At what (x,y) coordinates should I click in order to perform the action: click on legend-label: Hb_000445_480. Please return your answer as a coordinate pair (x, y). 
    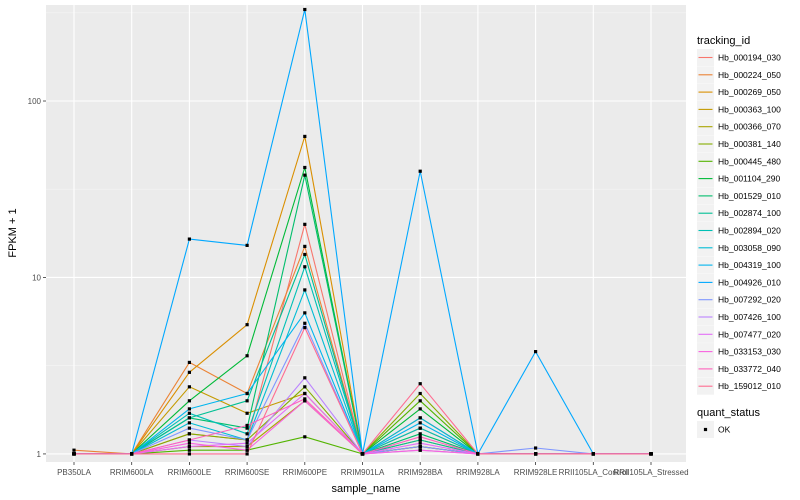
    Looking at the image, I should click on (749, 161).